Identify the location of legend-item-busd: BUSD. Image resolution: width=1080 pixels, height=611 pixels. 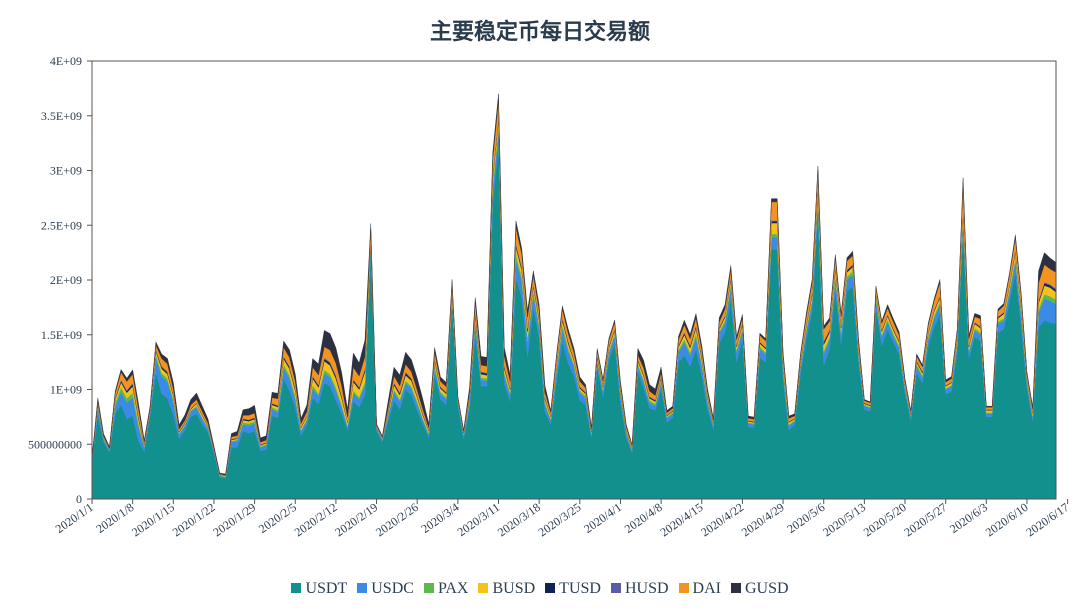
(506, 589).